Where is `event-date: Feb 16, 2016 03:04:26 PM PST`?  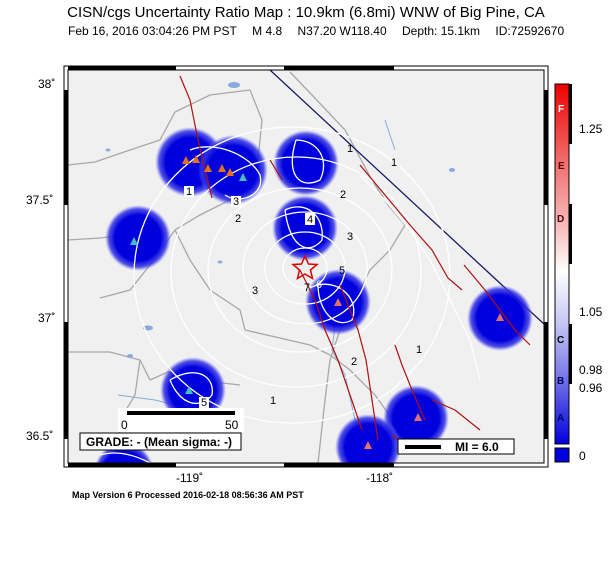 event-date: Feb 16, 2016 03:04:26 PM PST is located at coordinates (152, 31).